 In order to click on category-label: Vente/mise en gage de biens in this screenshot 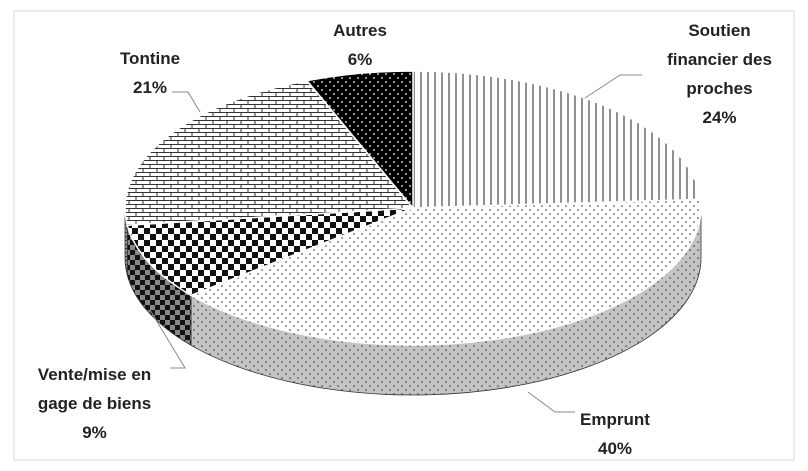, I will do `click(94, 389)`.